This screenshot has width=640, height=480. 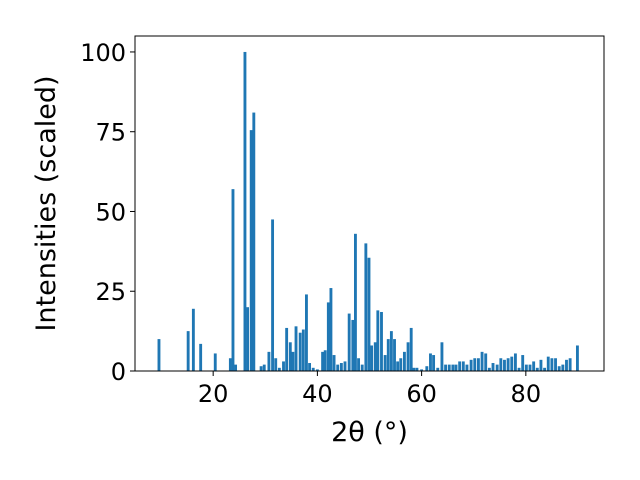 I want to click on y-tick-label: 0, so click(x=118, y=372).